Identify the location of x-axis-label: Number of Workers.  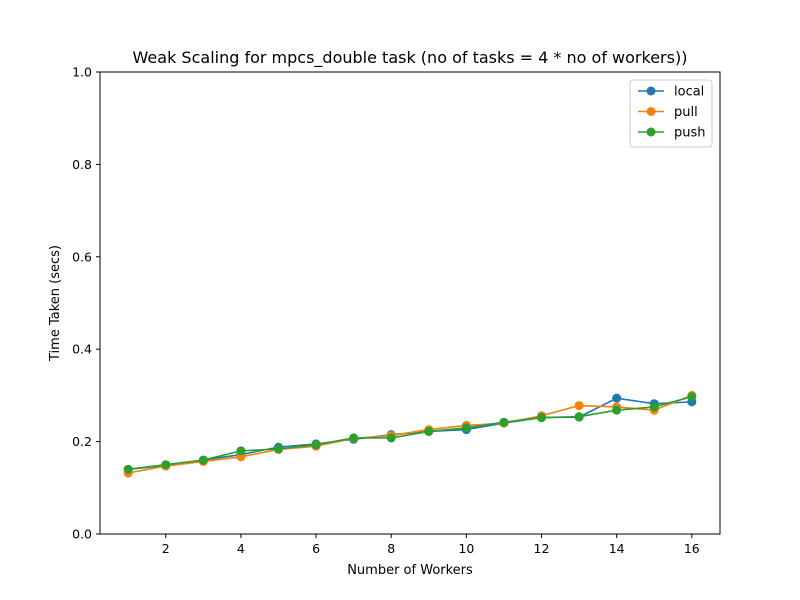
(410, 570).